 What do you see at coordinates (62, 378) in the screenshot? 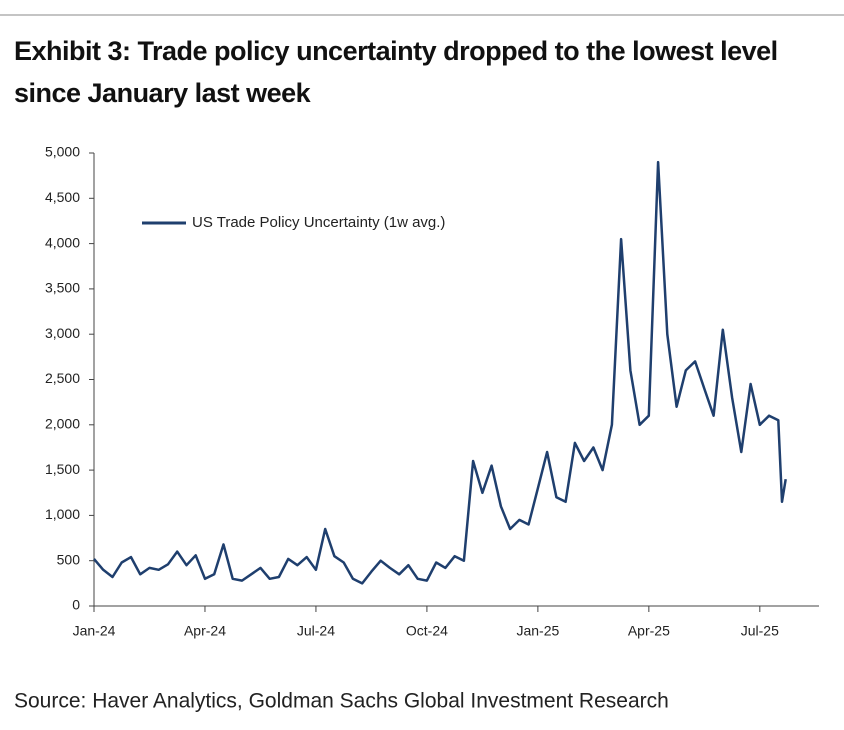
I see `y-tick-label: 2,500` at bounding box center [62, 378].